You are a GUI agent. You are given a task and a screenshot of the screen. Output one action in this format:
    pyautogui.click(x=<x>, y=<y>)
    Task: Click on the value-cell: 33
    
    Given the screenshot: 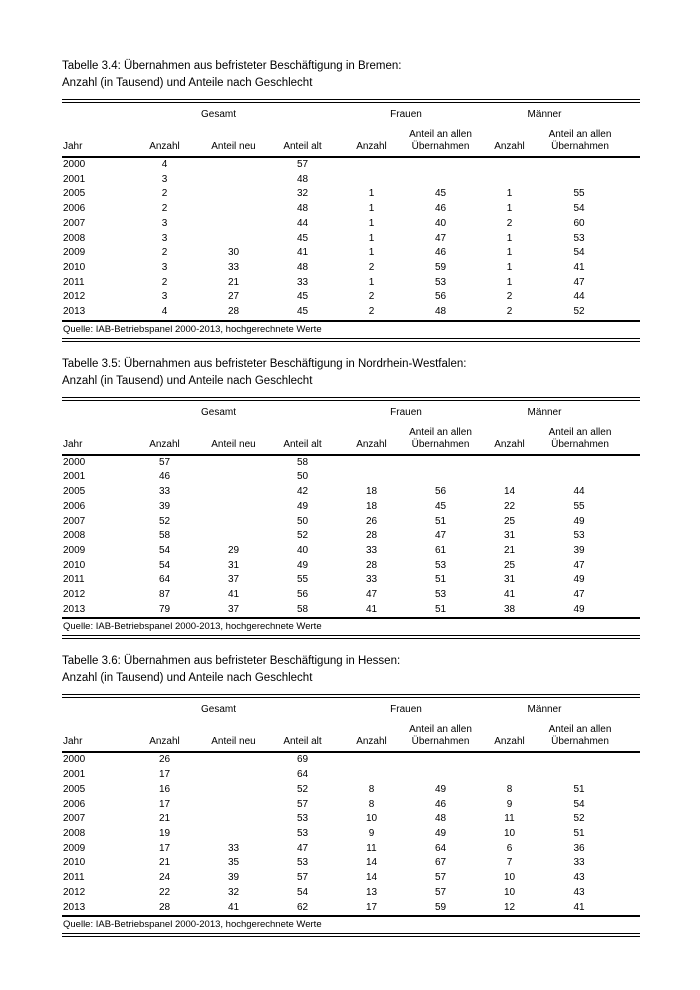 What is the action you would take?
    pyautogui.click(x=164, y=492)
    